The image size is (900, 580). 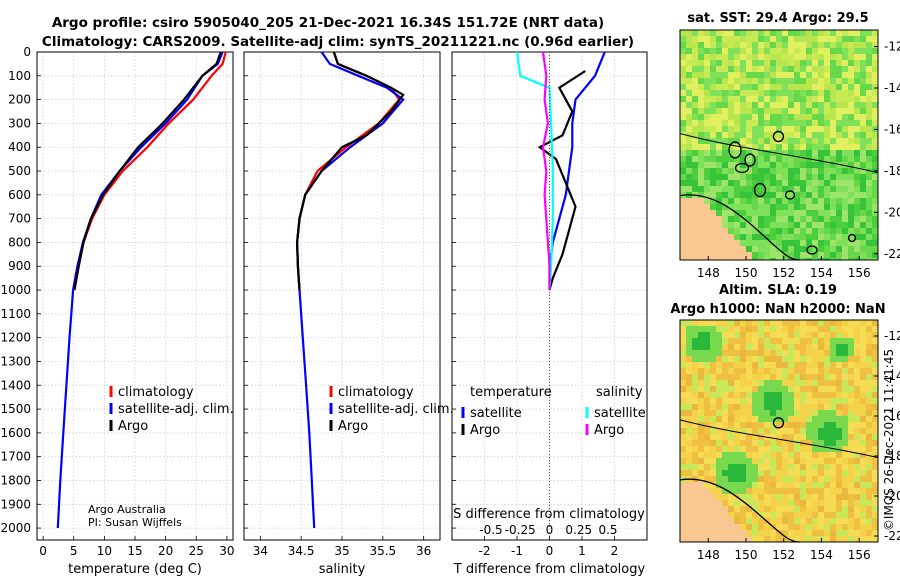 I want to click on y-tick-label: -12, so click(x=892, y=336).